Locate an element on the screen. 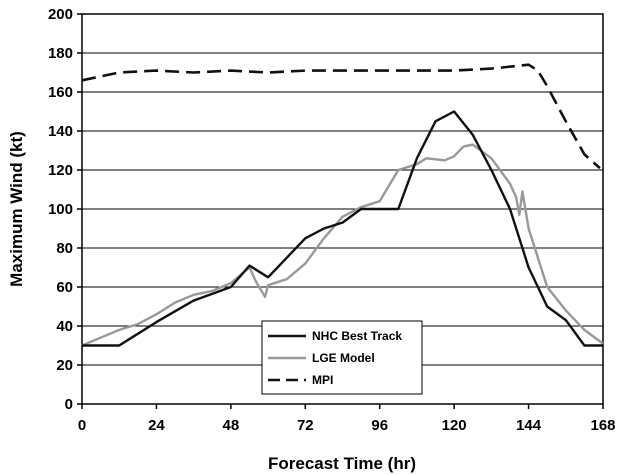 The height and width of the screenshot is (474, 620). y-tick-label: 160 is located at coordinates (60, 92).